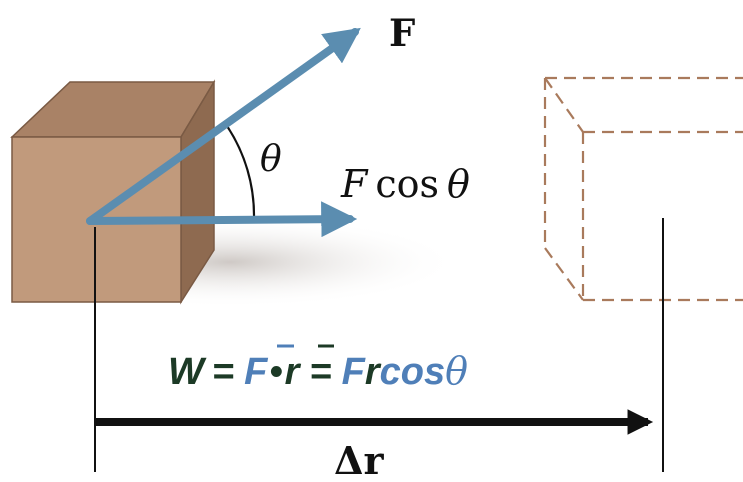 The width and height of the screenshot is (743, 482). Describe the element at coordinates (373, 460) in the screenshot. I see `displacement-r: r` at that location.